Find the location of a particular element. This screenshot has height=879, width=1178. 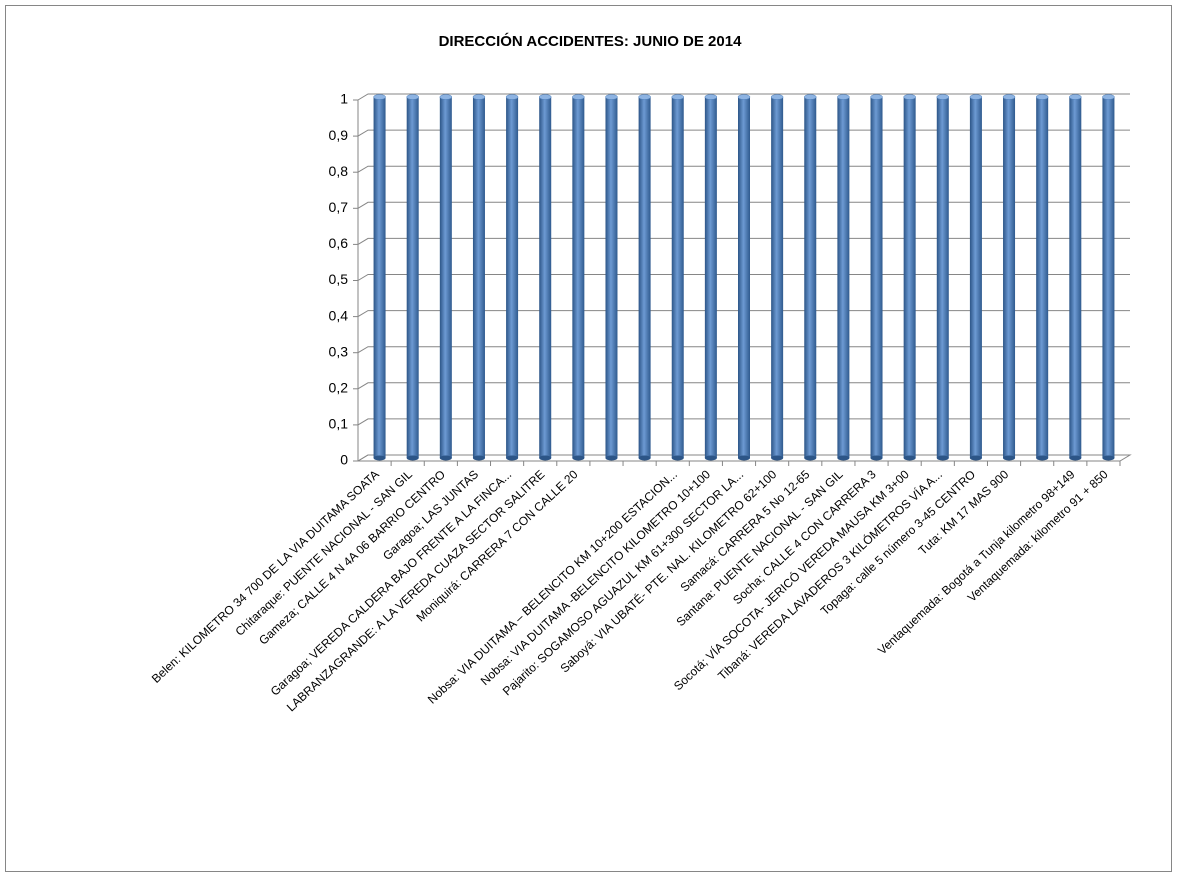

y-tick-label: 0,7 is located at coordinates (339, 207).